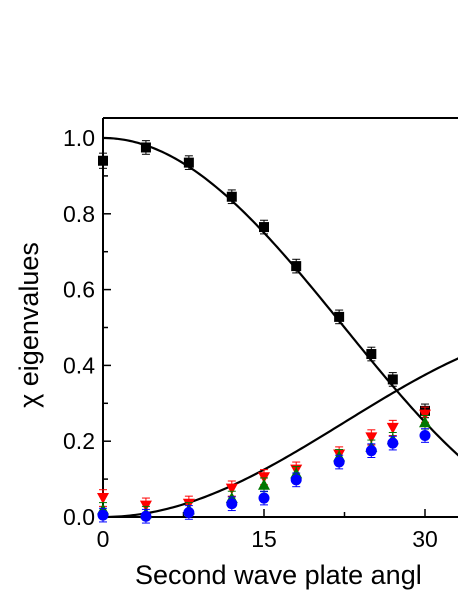 Image resolution: width=458 pixels, height=592 pixels. I want to click on y-axis-title: χ eigenvalues, so click(29, 325).